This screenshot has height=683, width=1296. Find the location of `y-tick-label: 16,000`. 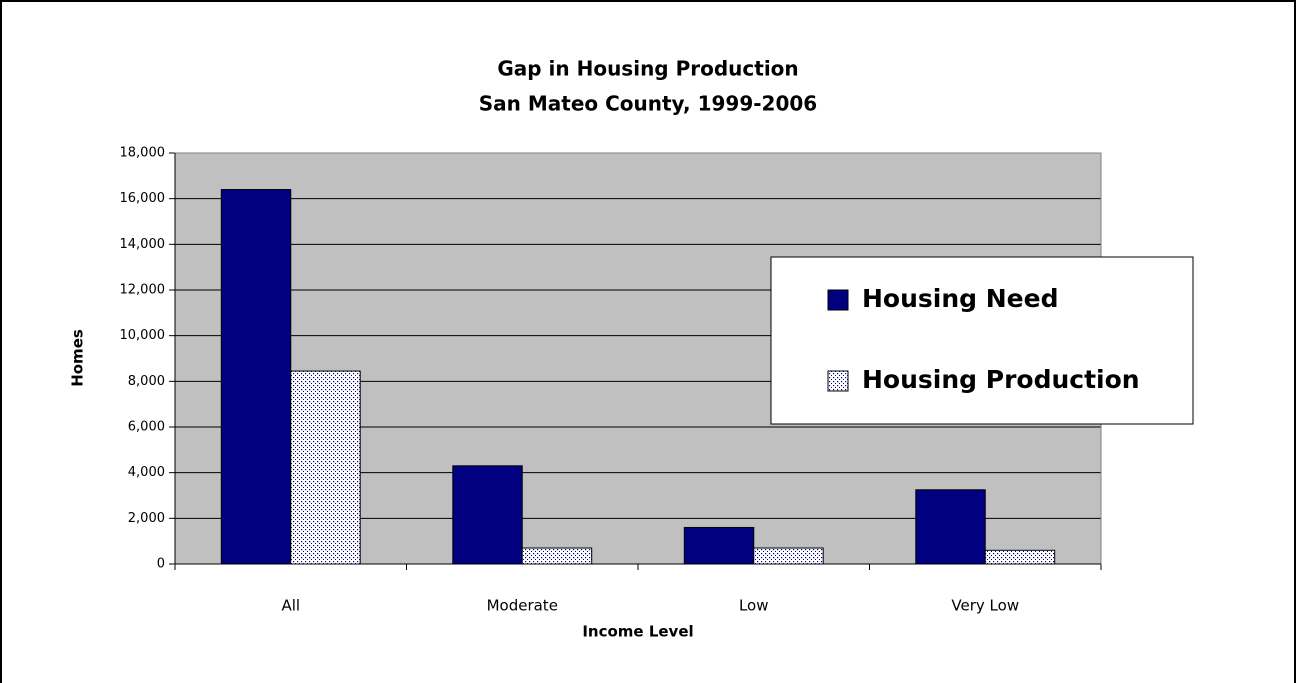

y-tick-label: 16,000 is located at coordinates (143, 198).